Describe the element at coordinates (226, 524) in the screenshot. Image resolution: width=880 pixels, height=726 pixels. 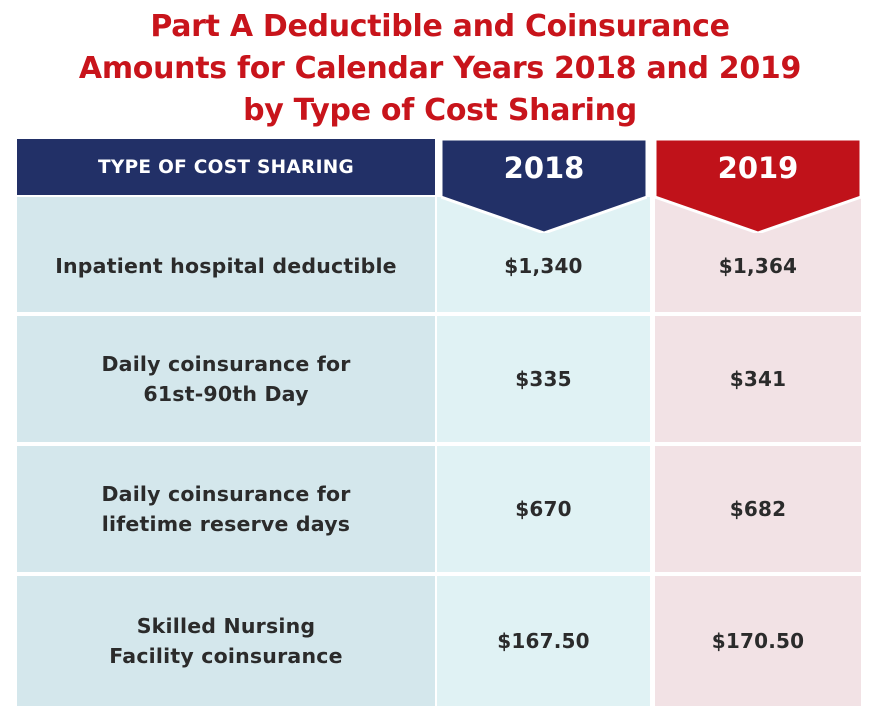
I see `row-label-line-2: lifetime reserve days` at that location.